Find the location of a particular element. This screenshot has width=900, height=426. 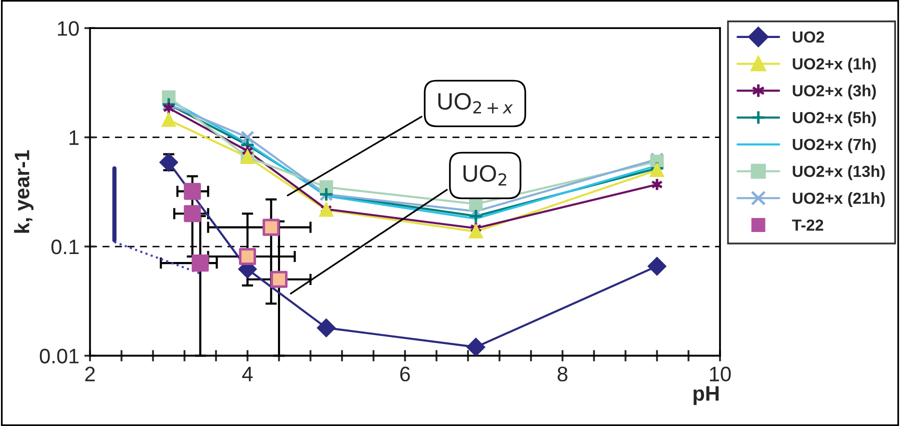

legend-label: UO2+x (13h) is located at coordinates (838, 172).